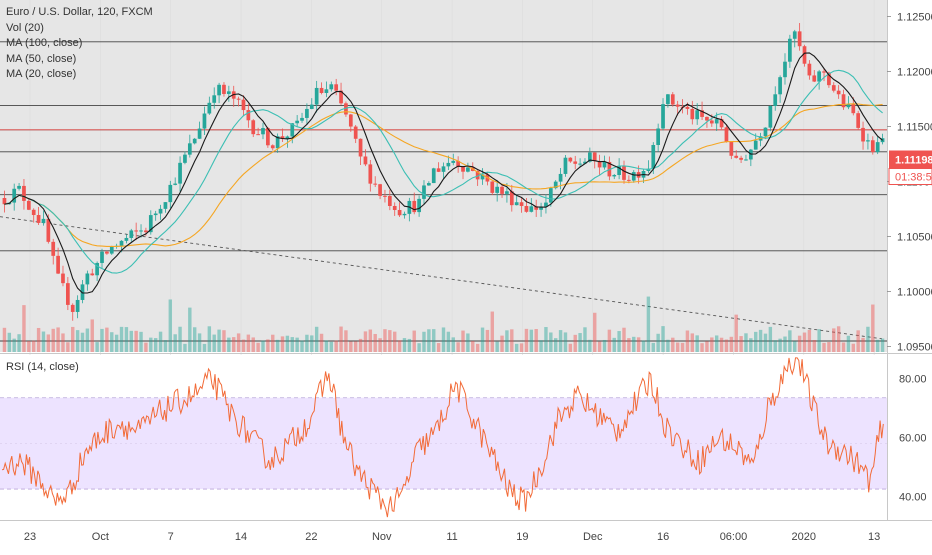 The image size is (932, 555). What do you see at coordinates (663, 537) in the screenshot?
I see `time-tick-label: 16` at bounding box center [663, 537].